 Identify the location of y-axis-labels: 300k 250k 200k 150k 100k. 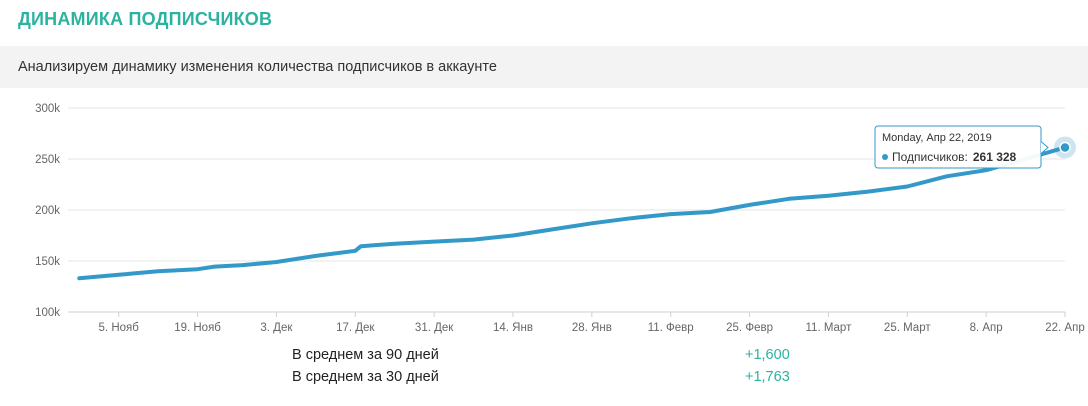
(47, 211).